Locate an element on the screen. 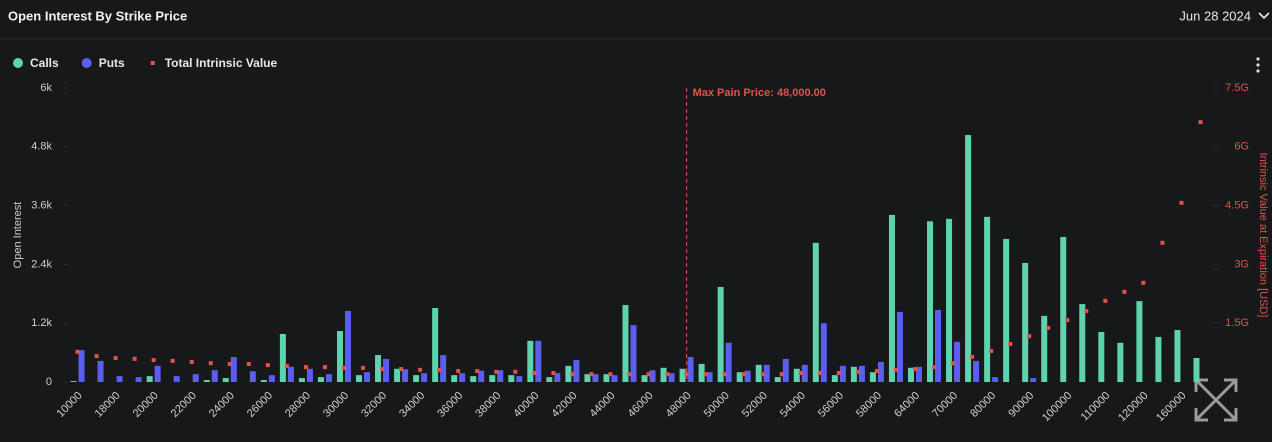 This screenshot has width=1272, height=442. y2-tick-label: 7.5G is located at coordinates (1237, 88).